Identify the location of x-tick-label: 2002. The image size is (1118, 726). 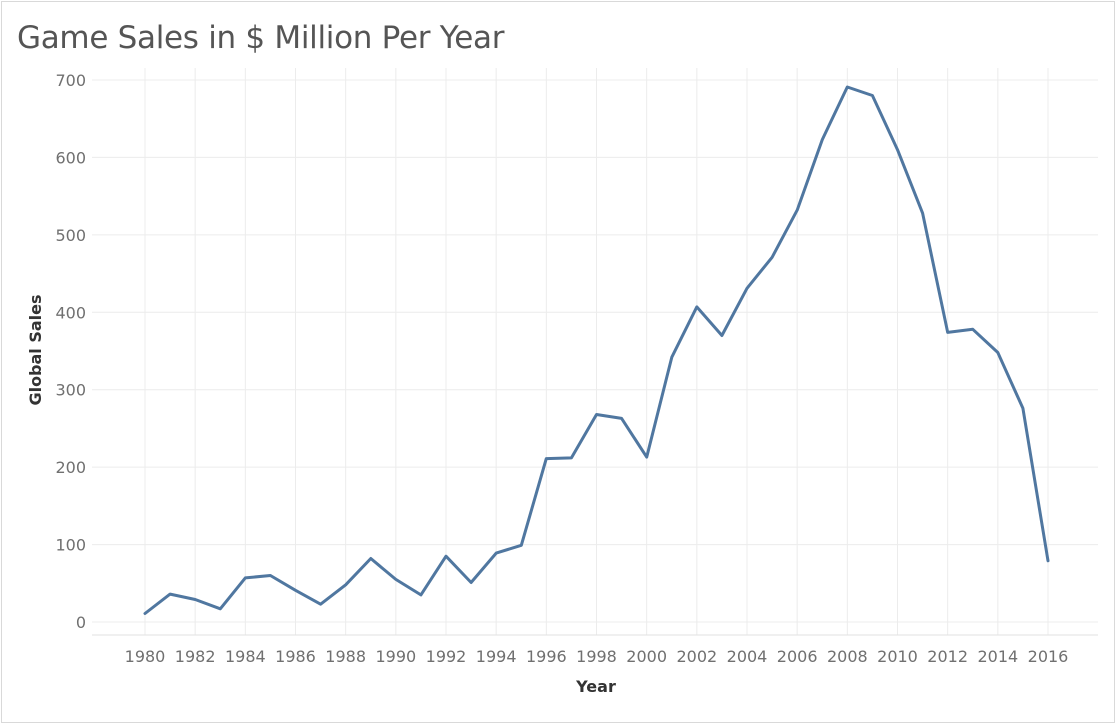
(696, 656).